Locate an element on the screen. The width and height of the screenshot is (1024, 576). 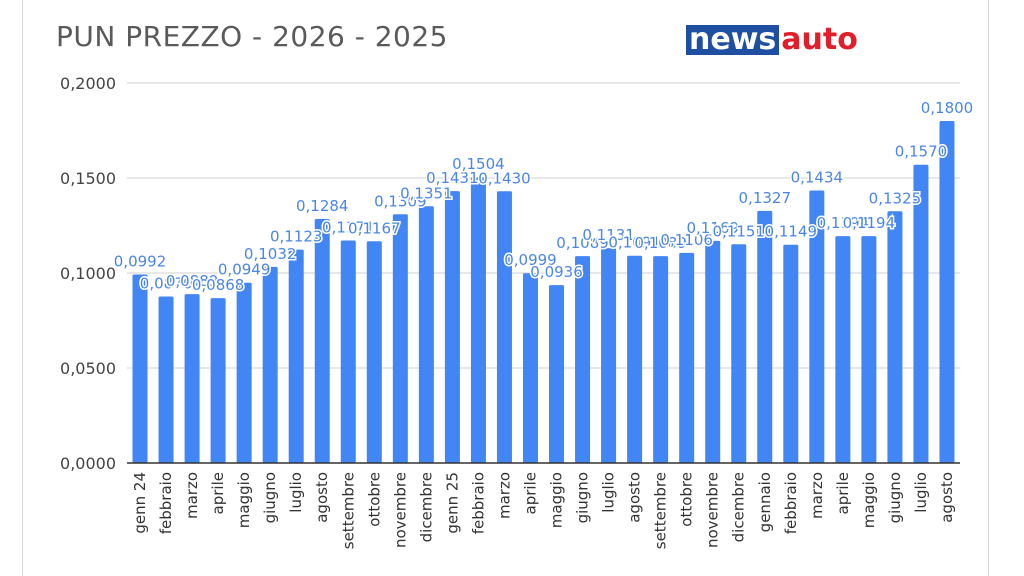
data-label: 0,1351 is located at coordinates (426, 193).